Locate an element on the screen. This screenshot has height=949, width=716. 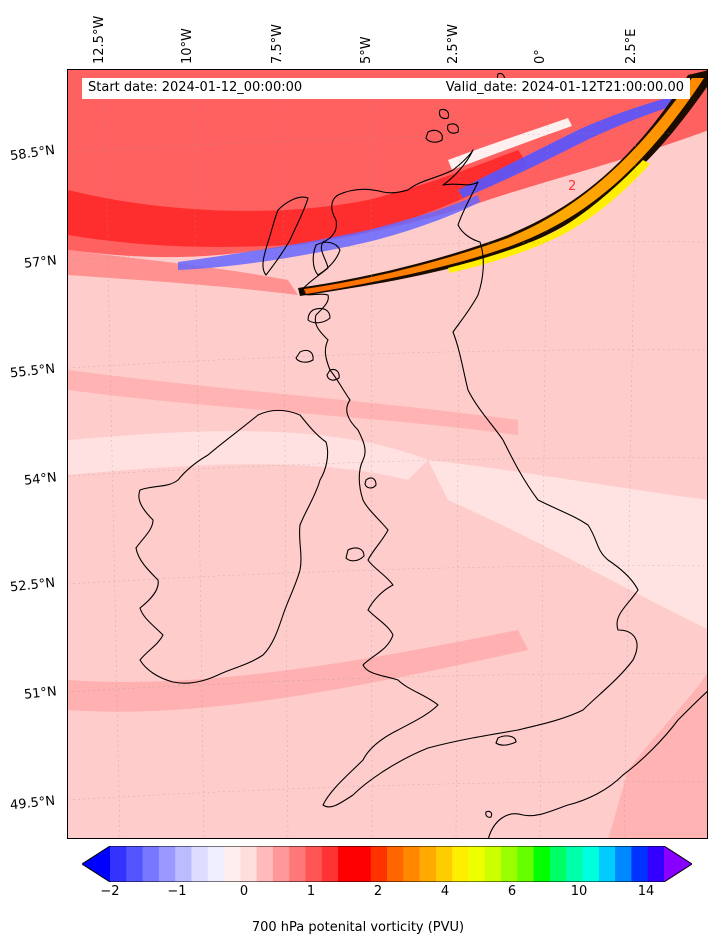
colorbar-label: 700 hPa potenital vorticity (PVU) is located at coordinates (358, 927).